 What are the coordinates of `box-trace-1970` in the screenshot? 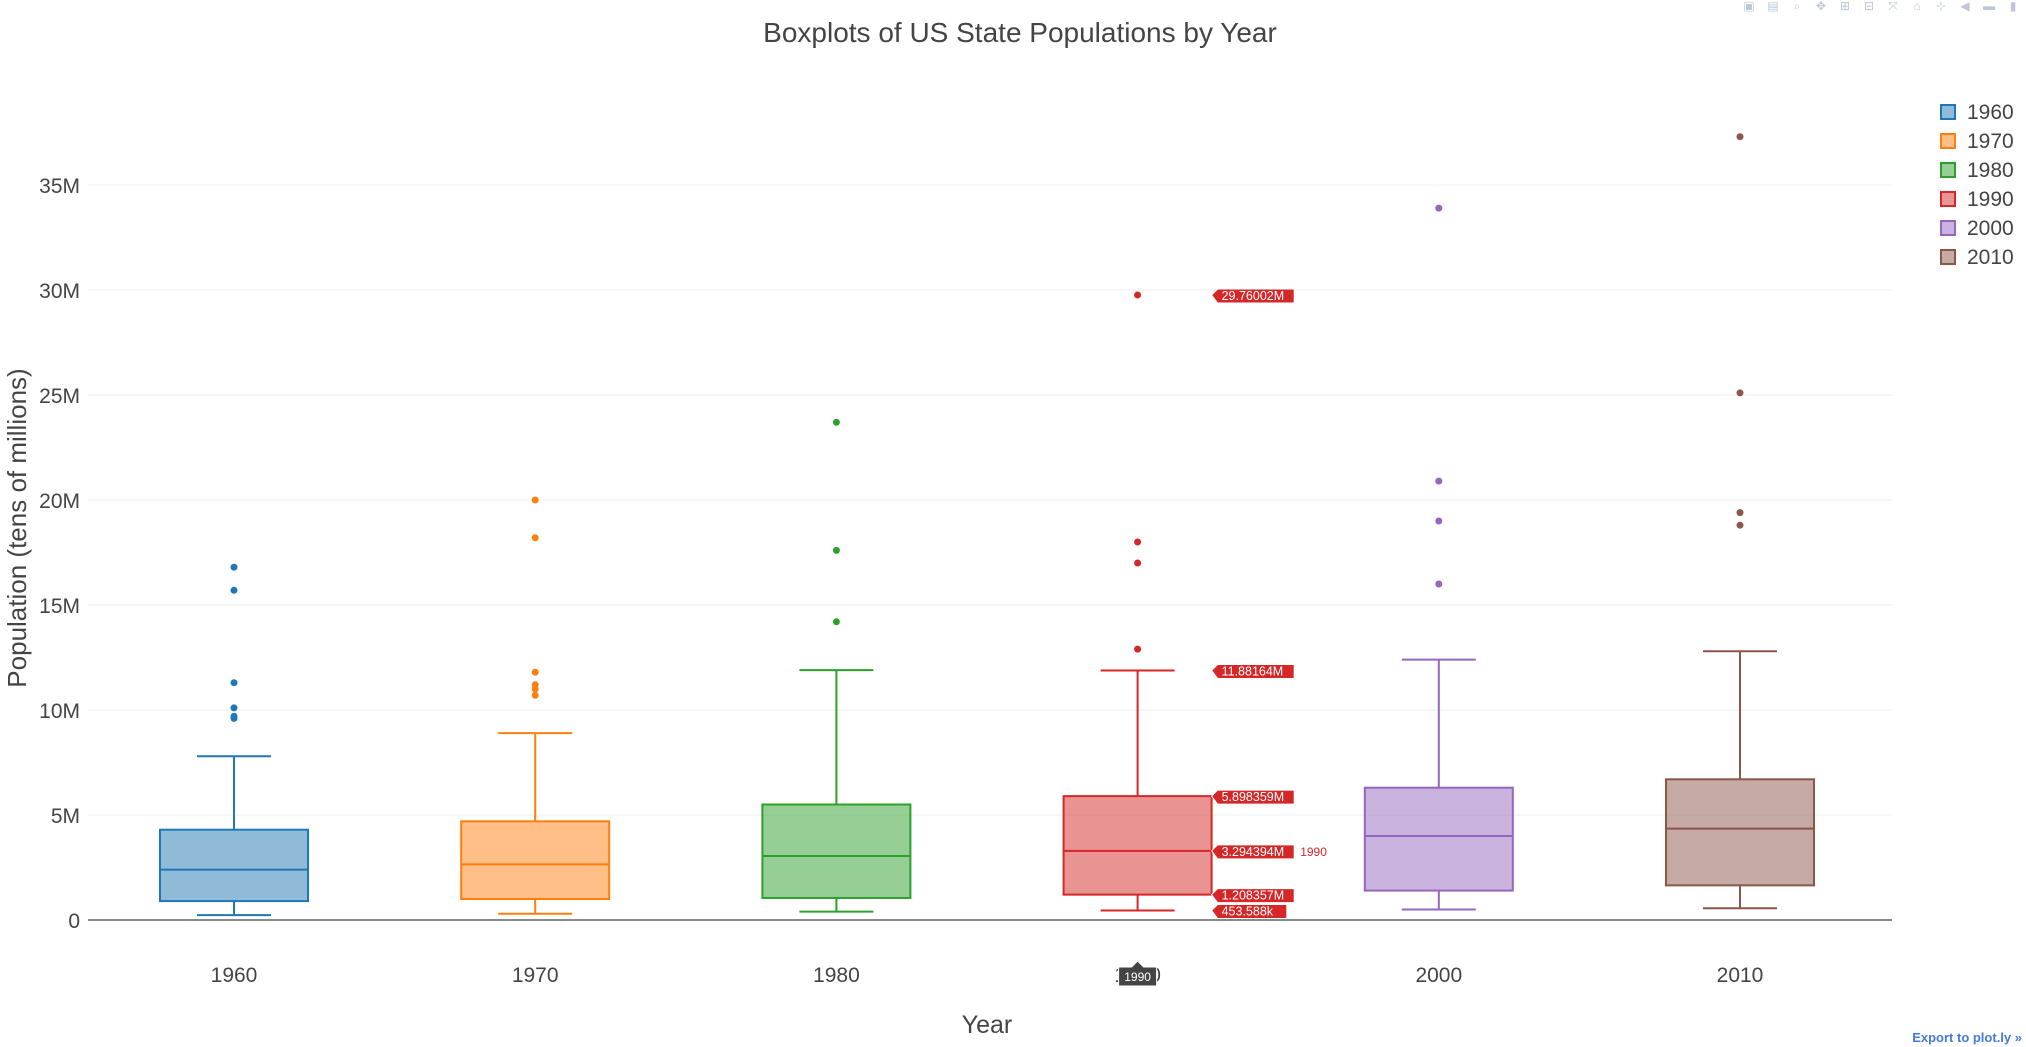 It's located at (535, 705).